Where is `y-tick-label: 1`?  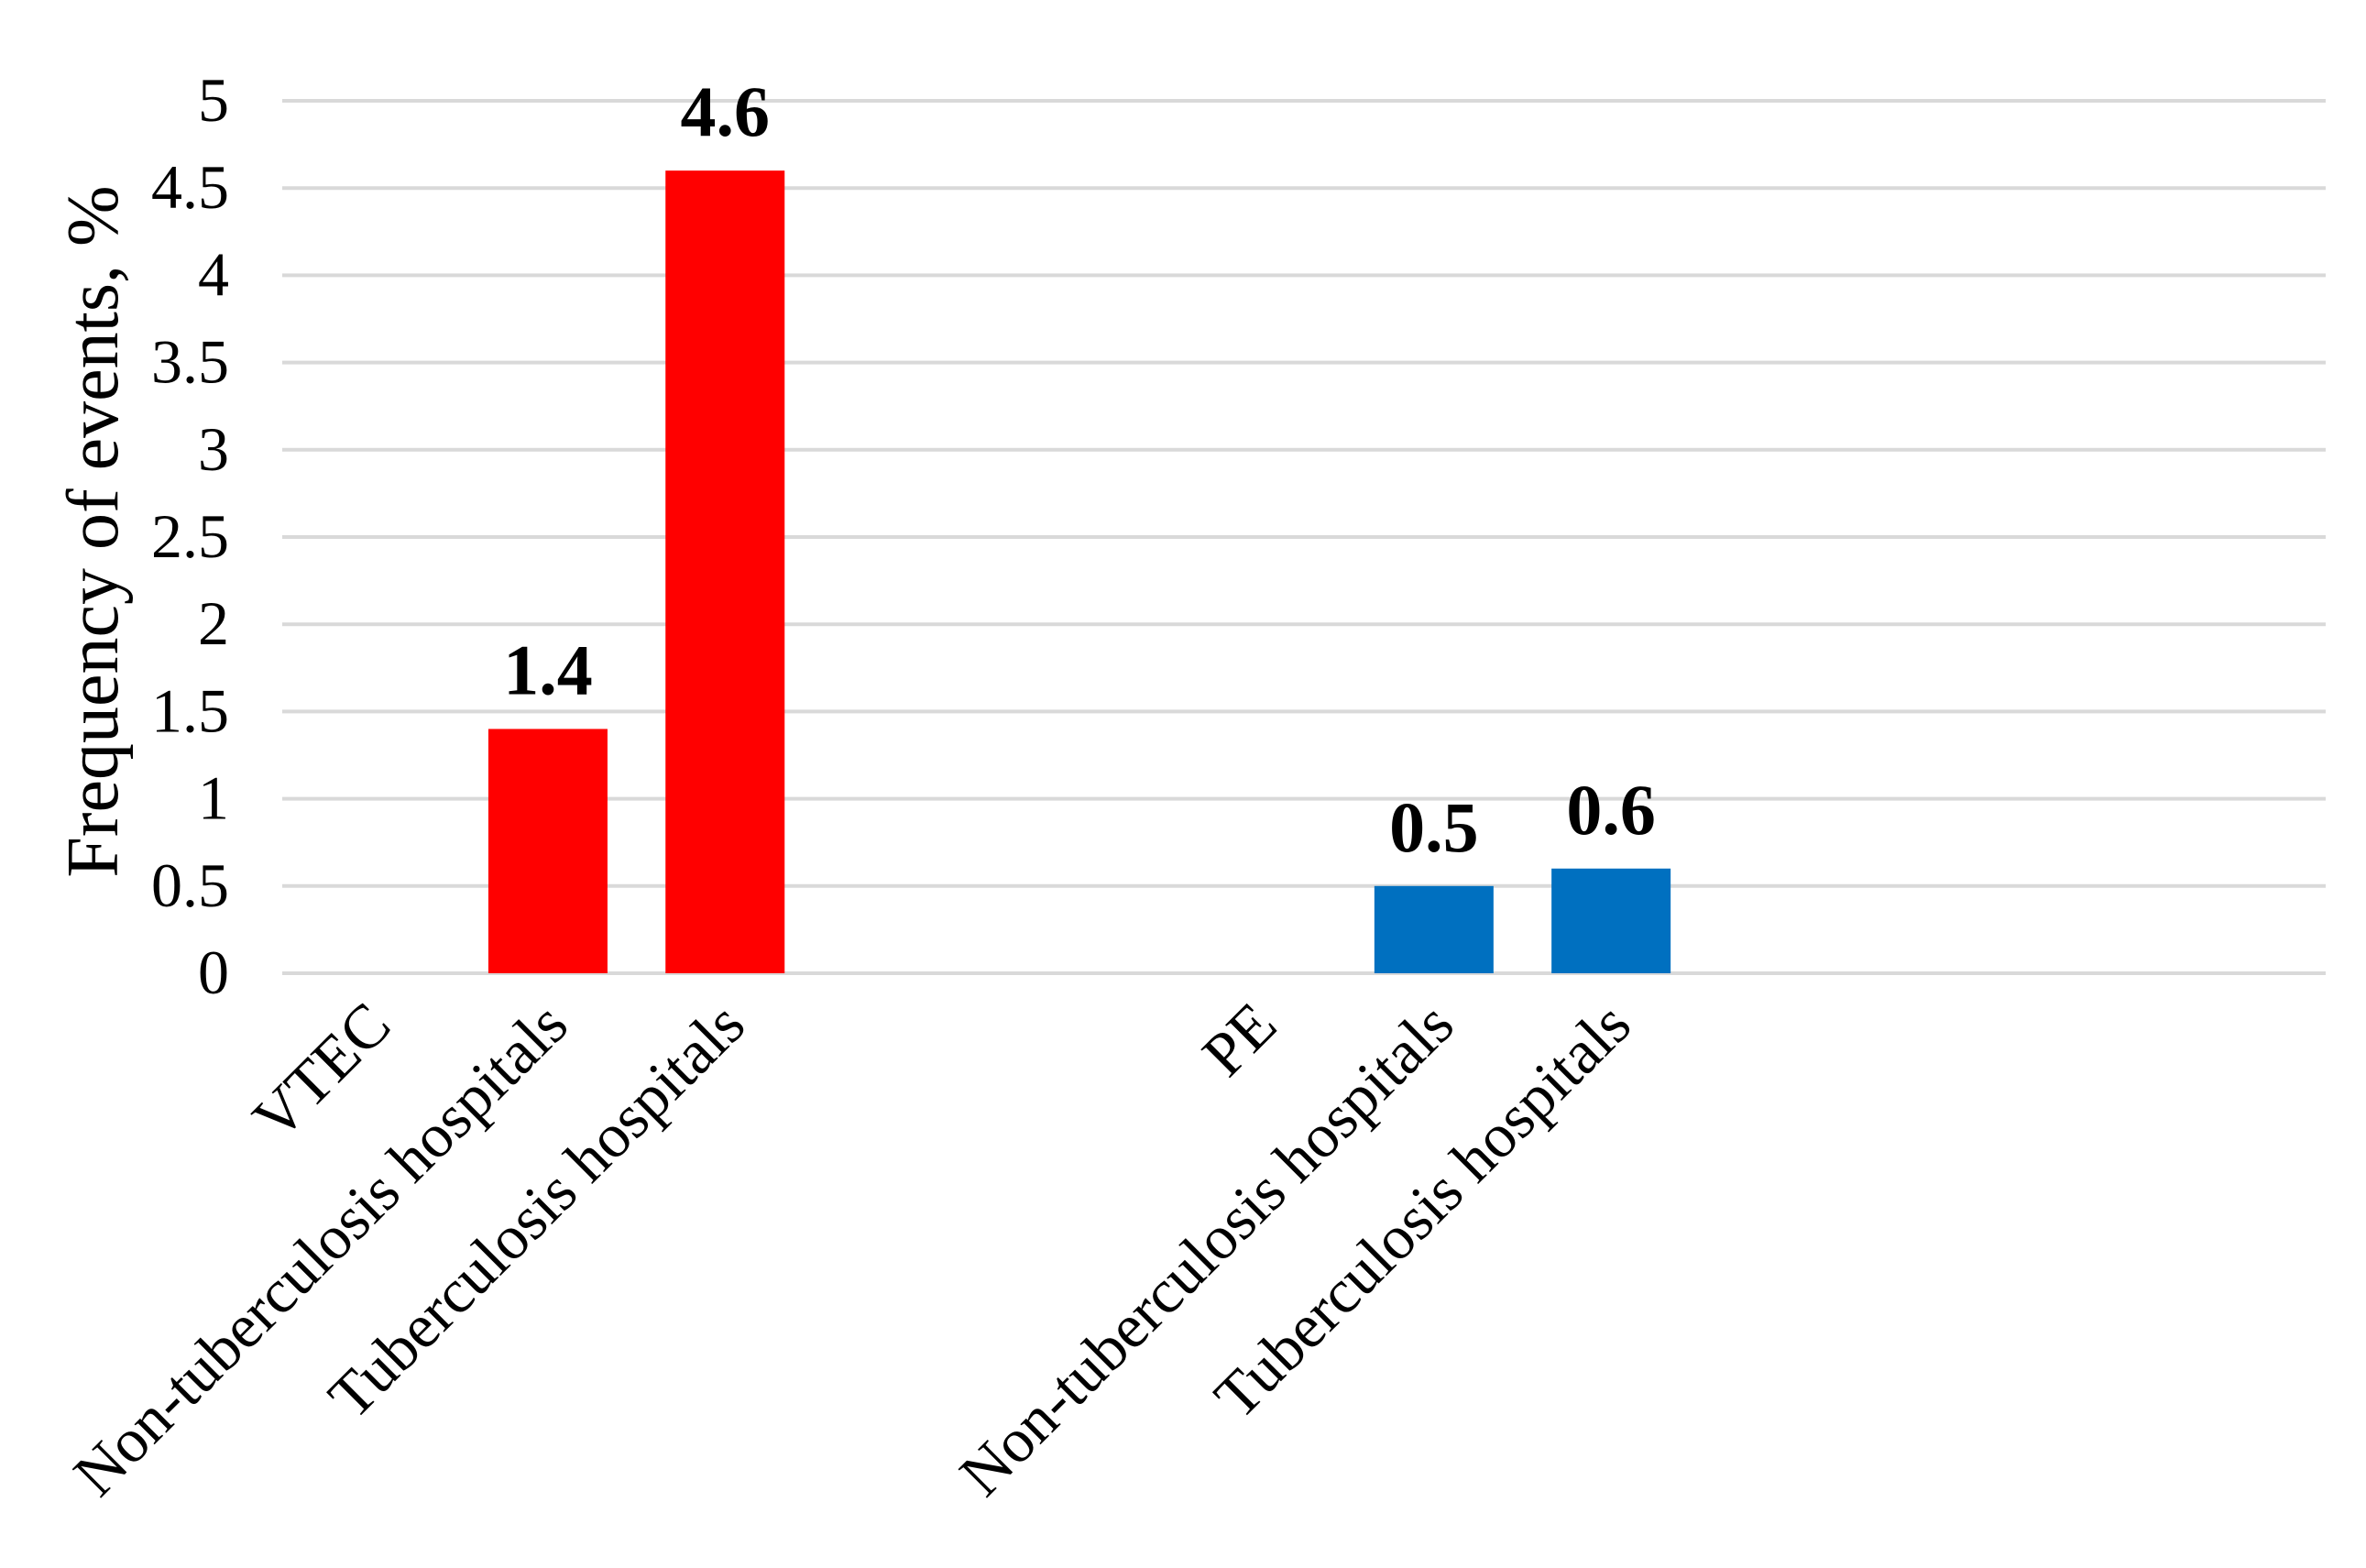
y-tick-label: 1 is located at coordinates (213, 798).